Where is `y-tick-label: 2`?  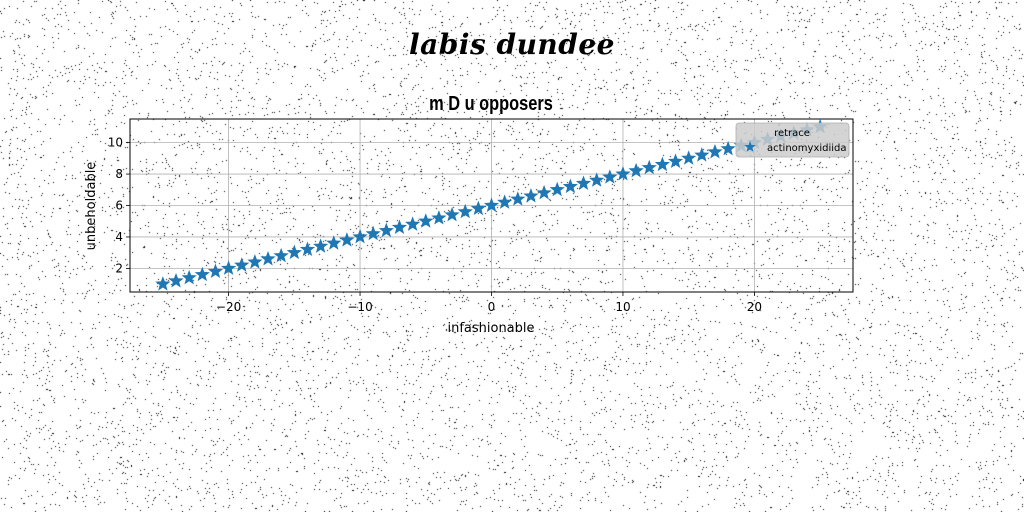
y-tick-label: 2 is located at coordinates (119, 268).